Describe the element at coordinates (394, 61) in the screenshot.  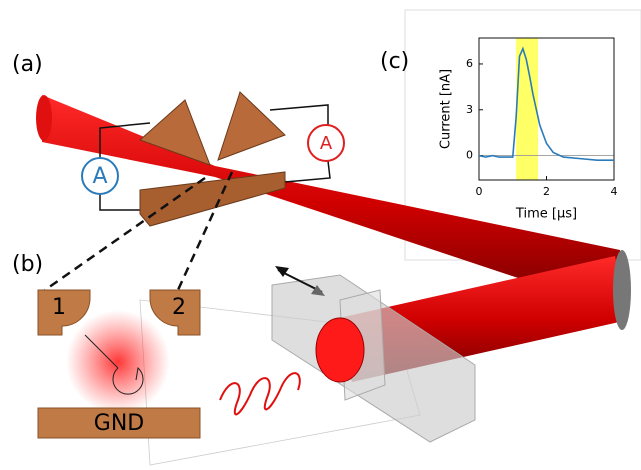
I see `panel-label: (c)` at that location.